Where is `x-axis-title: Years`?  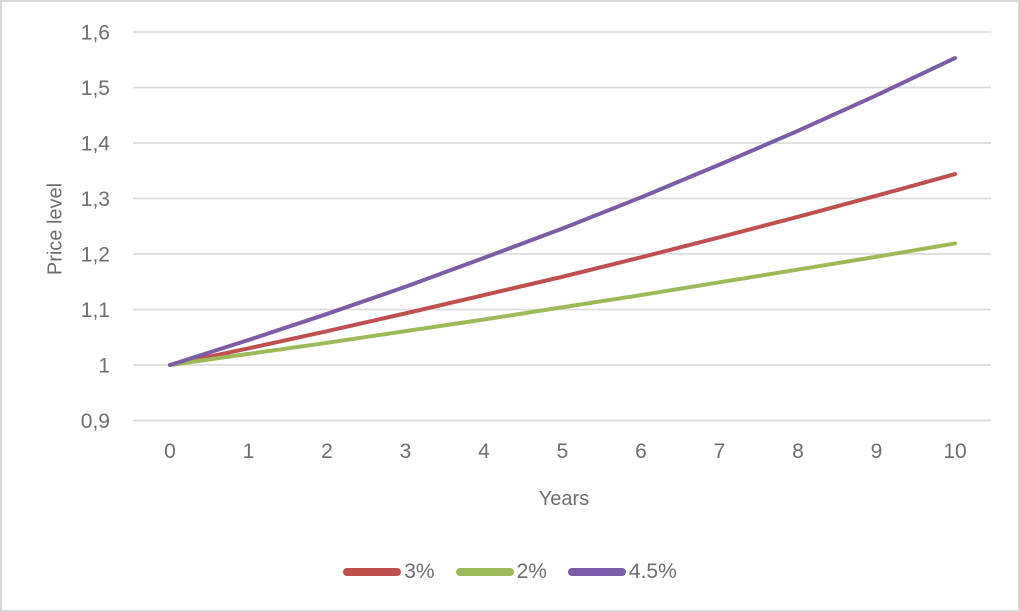 x-axis-title: Years is located at coordinates (564, 499).